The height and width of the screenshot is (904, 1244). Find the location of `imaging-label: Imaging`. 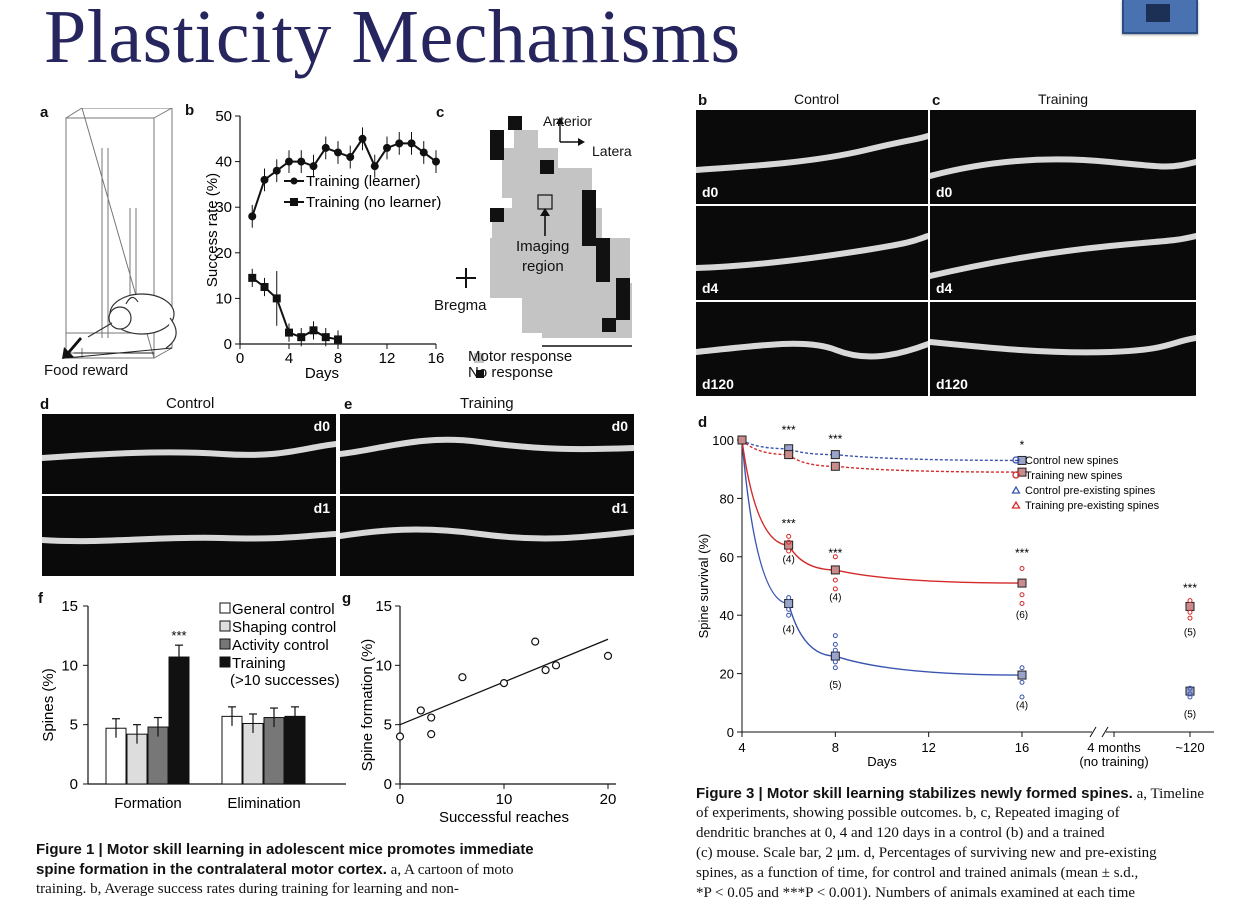

imaging-label: Imaging is located at coordinates (543, 246).